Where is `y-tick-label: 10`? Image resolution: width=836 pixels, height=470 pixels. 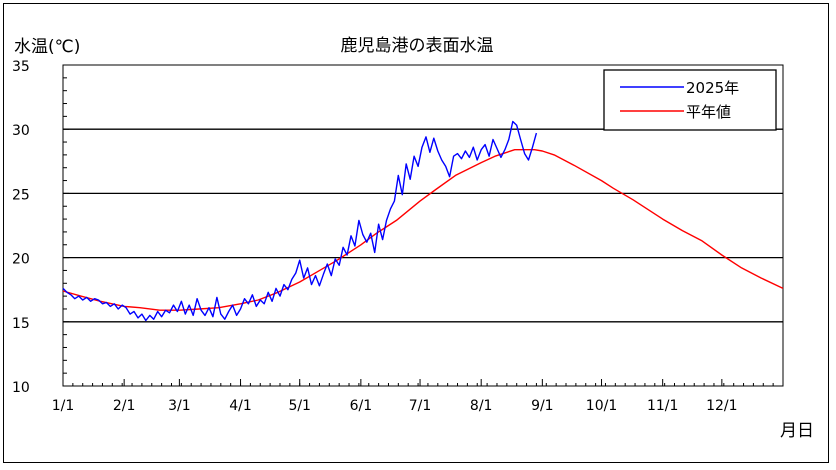
y-tick-label: 10 is located at coordinates (21, 388).